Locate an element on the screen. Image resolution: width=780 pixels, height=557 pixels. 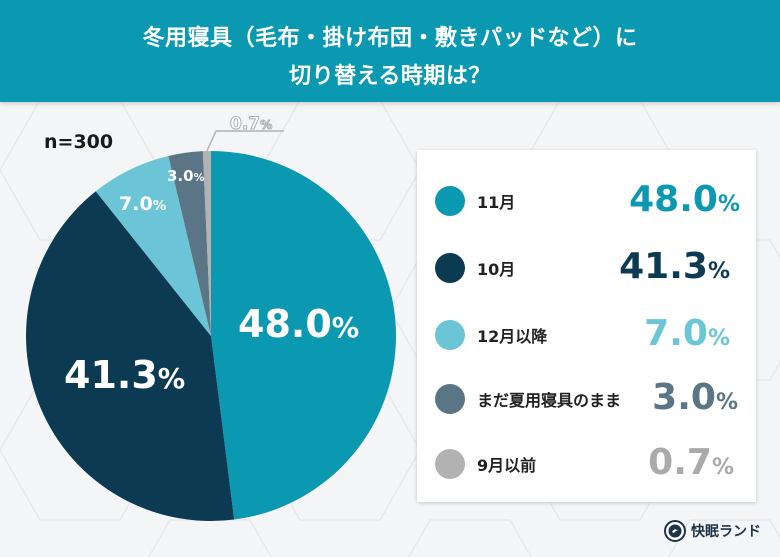
legend-item-10月: 10月 41.3% is located at coordinates (586, 268).